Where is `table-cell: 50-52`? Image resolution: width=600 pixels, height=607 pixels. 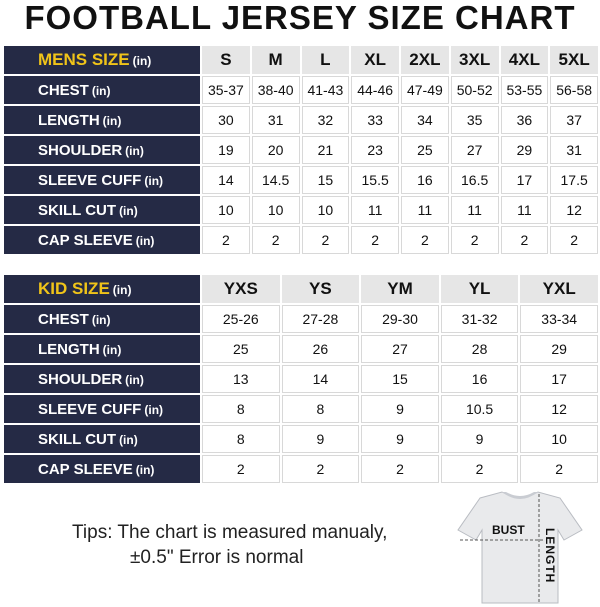
table-cell: 50-52 is located at coordinates (474, 90).